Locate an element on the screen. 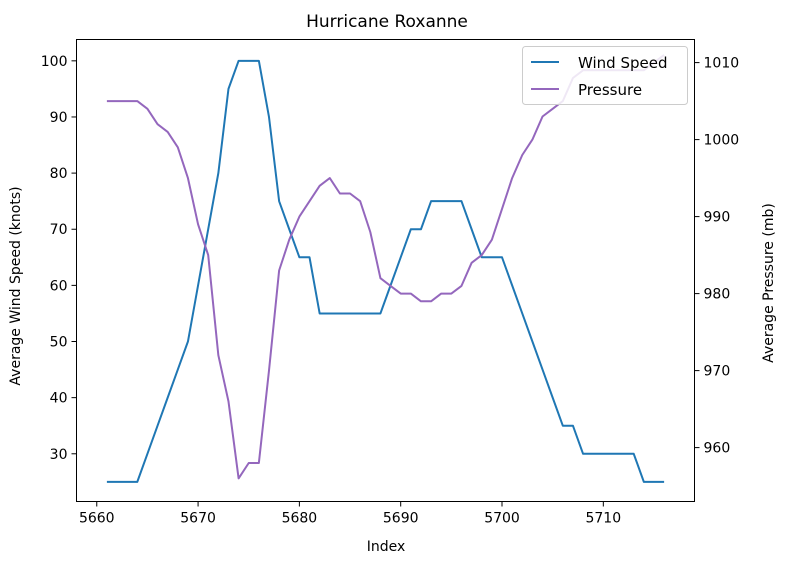 The width and height of the screenshot is (787, 567). x-axis-label: Index is located at coordinates (386, 547).